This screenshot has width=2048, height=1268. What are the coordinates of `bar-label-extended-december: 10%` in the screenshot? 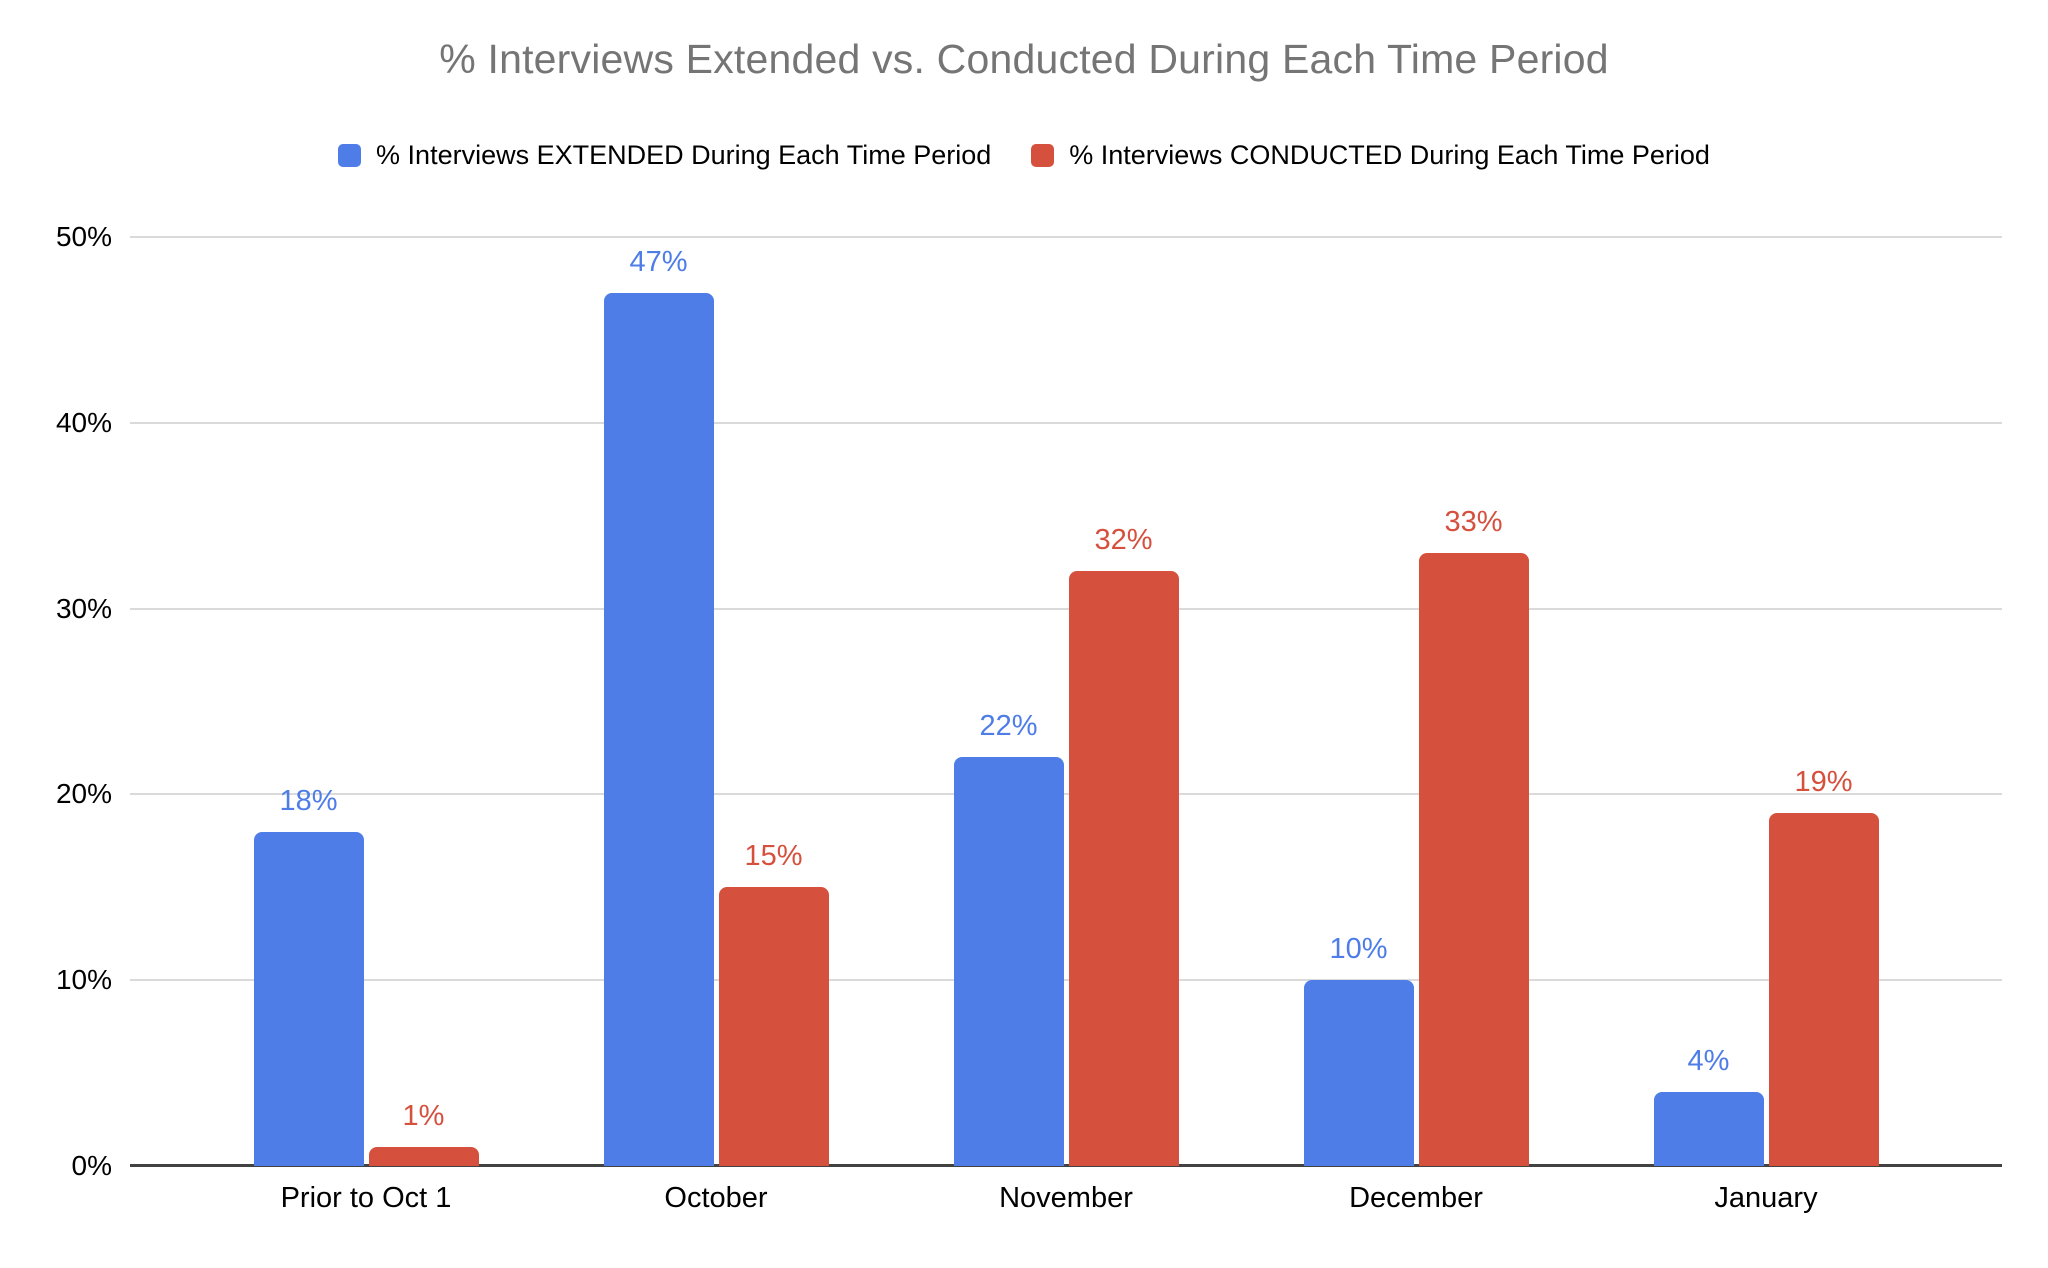 It's located at (1358, 949).